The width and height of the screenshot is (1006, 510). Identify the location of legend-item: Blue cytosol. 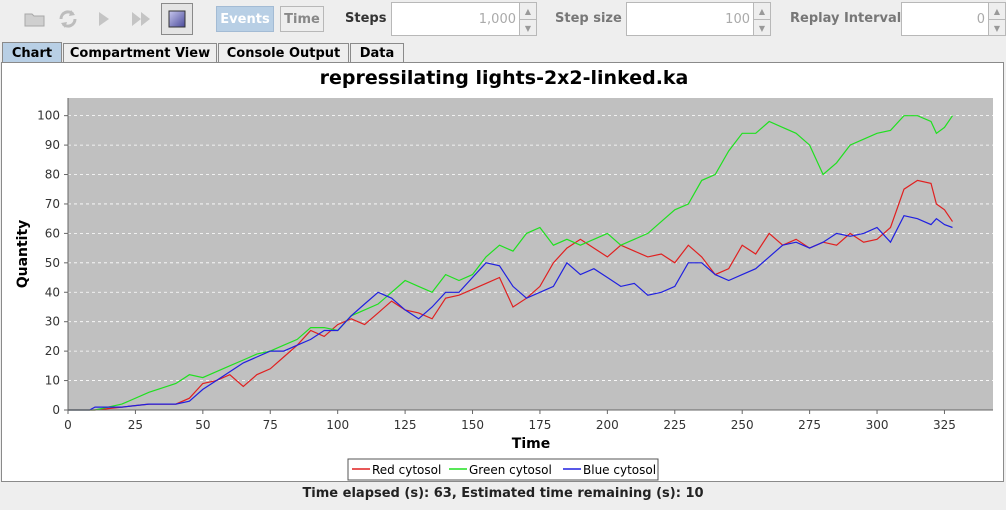
(609, 470).